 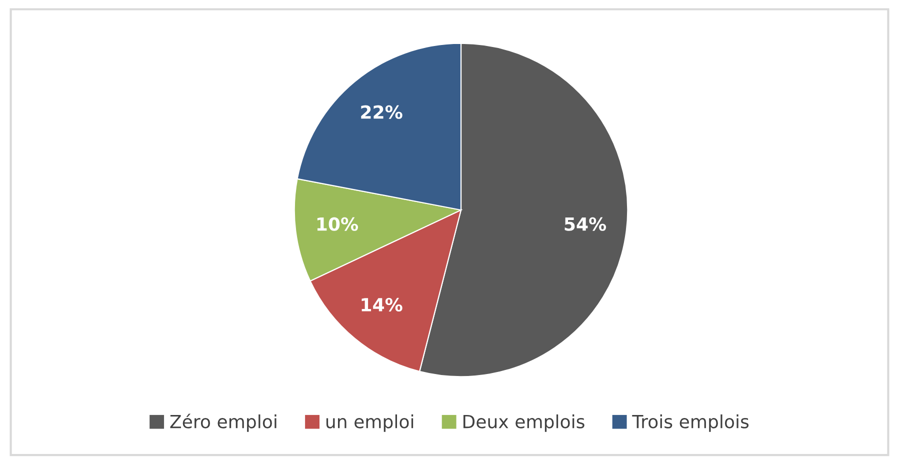 What do you see at coordinates (585, 224) in the screenshot?
I see `data-label: 54%` at bounding box center [585, 224].